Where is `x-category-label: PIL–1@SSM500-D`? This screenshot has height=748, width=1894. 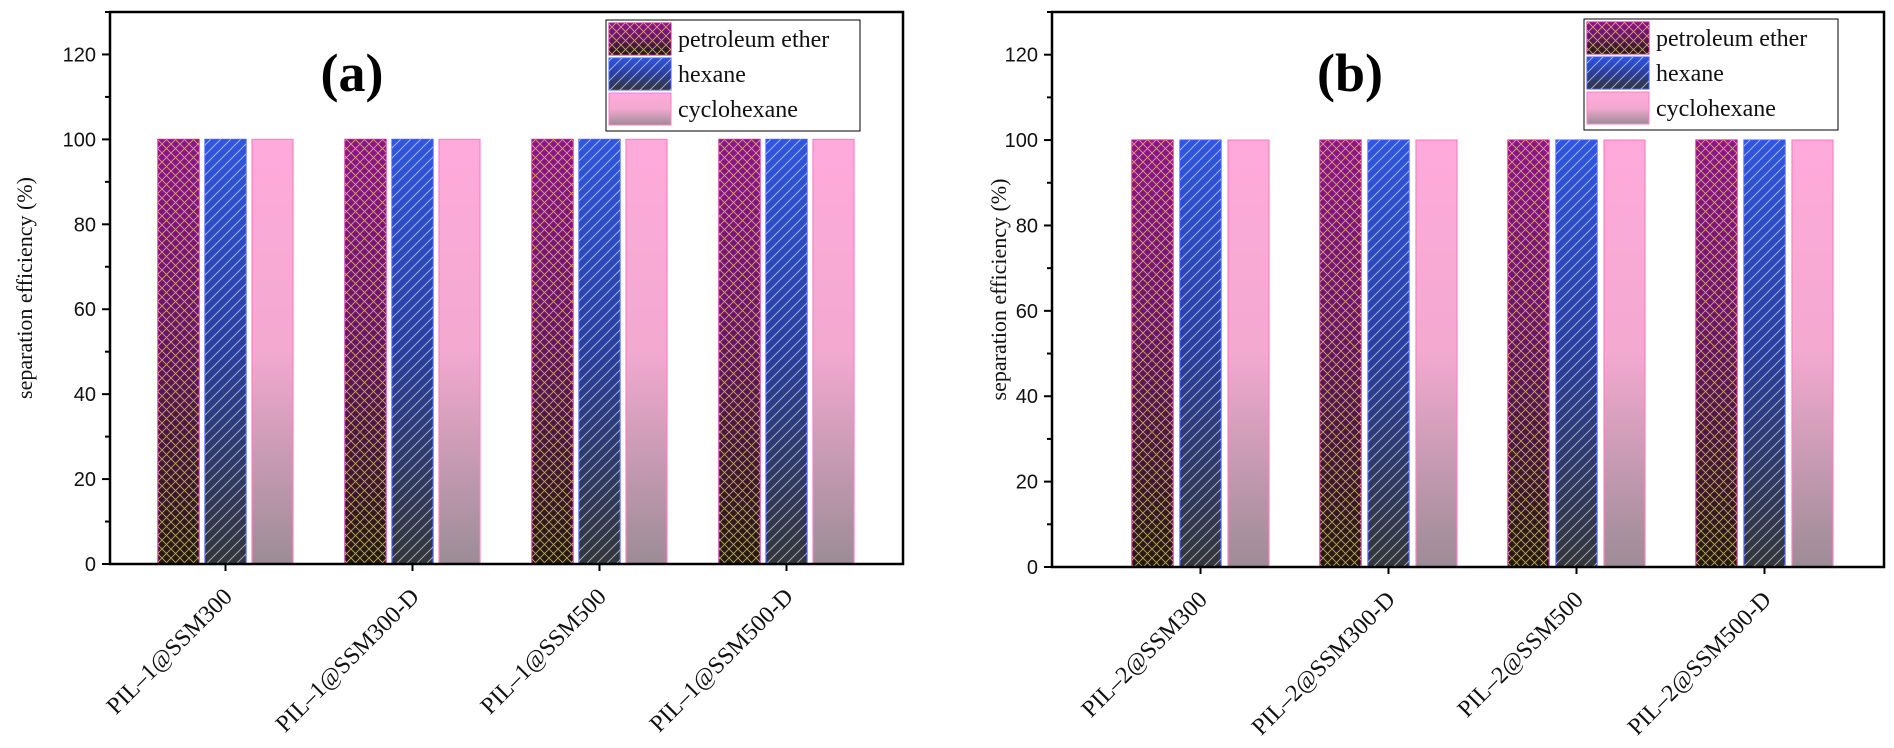
x-category-label: PIL–1@SSM500-D is located at coordinates (722, 661).